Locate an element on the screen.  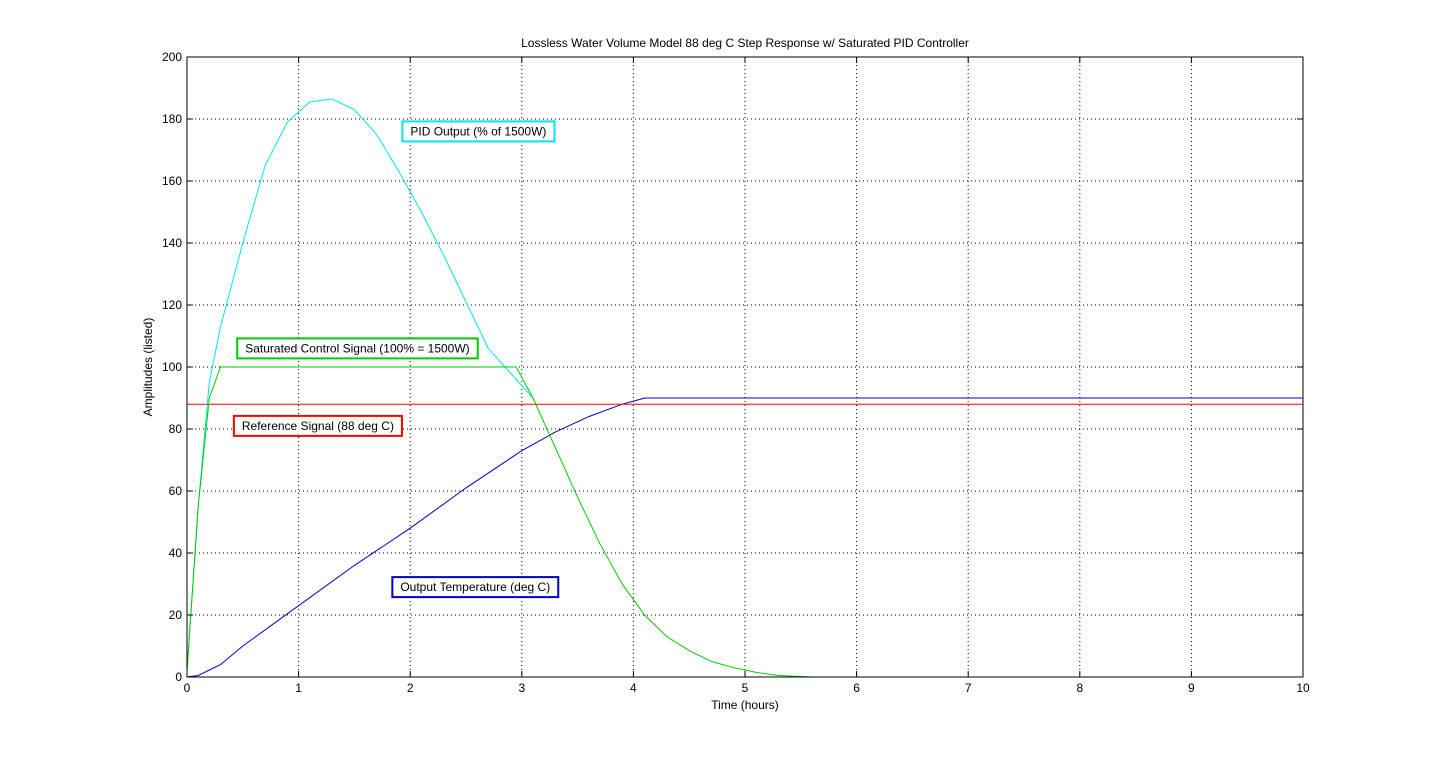
annotation-label: PID Output (% of 1500W) is located at coordinates (478, 131).